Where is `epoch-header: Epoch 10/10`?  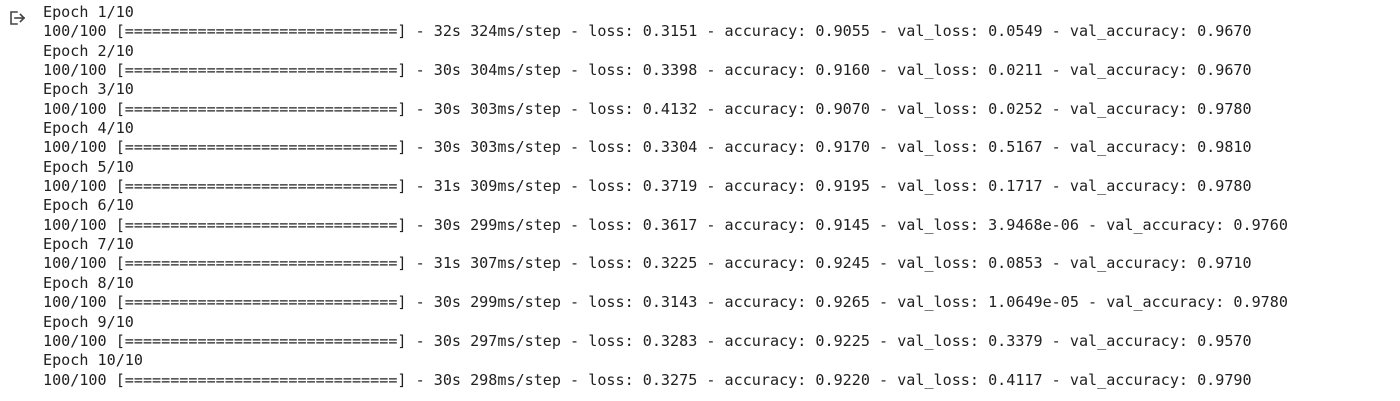
epoch-header: Epoch 10/10 is located at coordinates (93, 360).